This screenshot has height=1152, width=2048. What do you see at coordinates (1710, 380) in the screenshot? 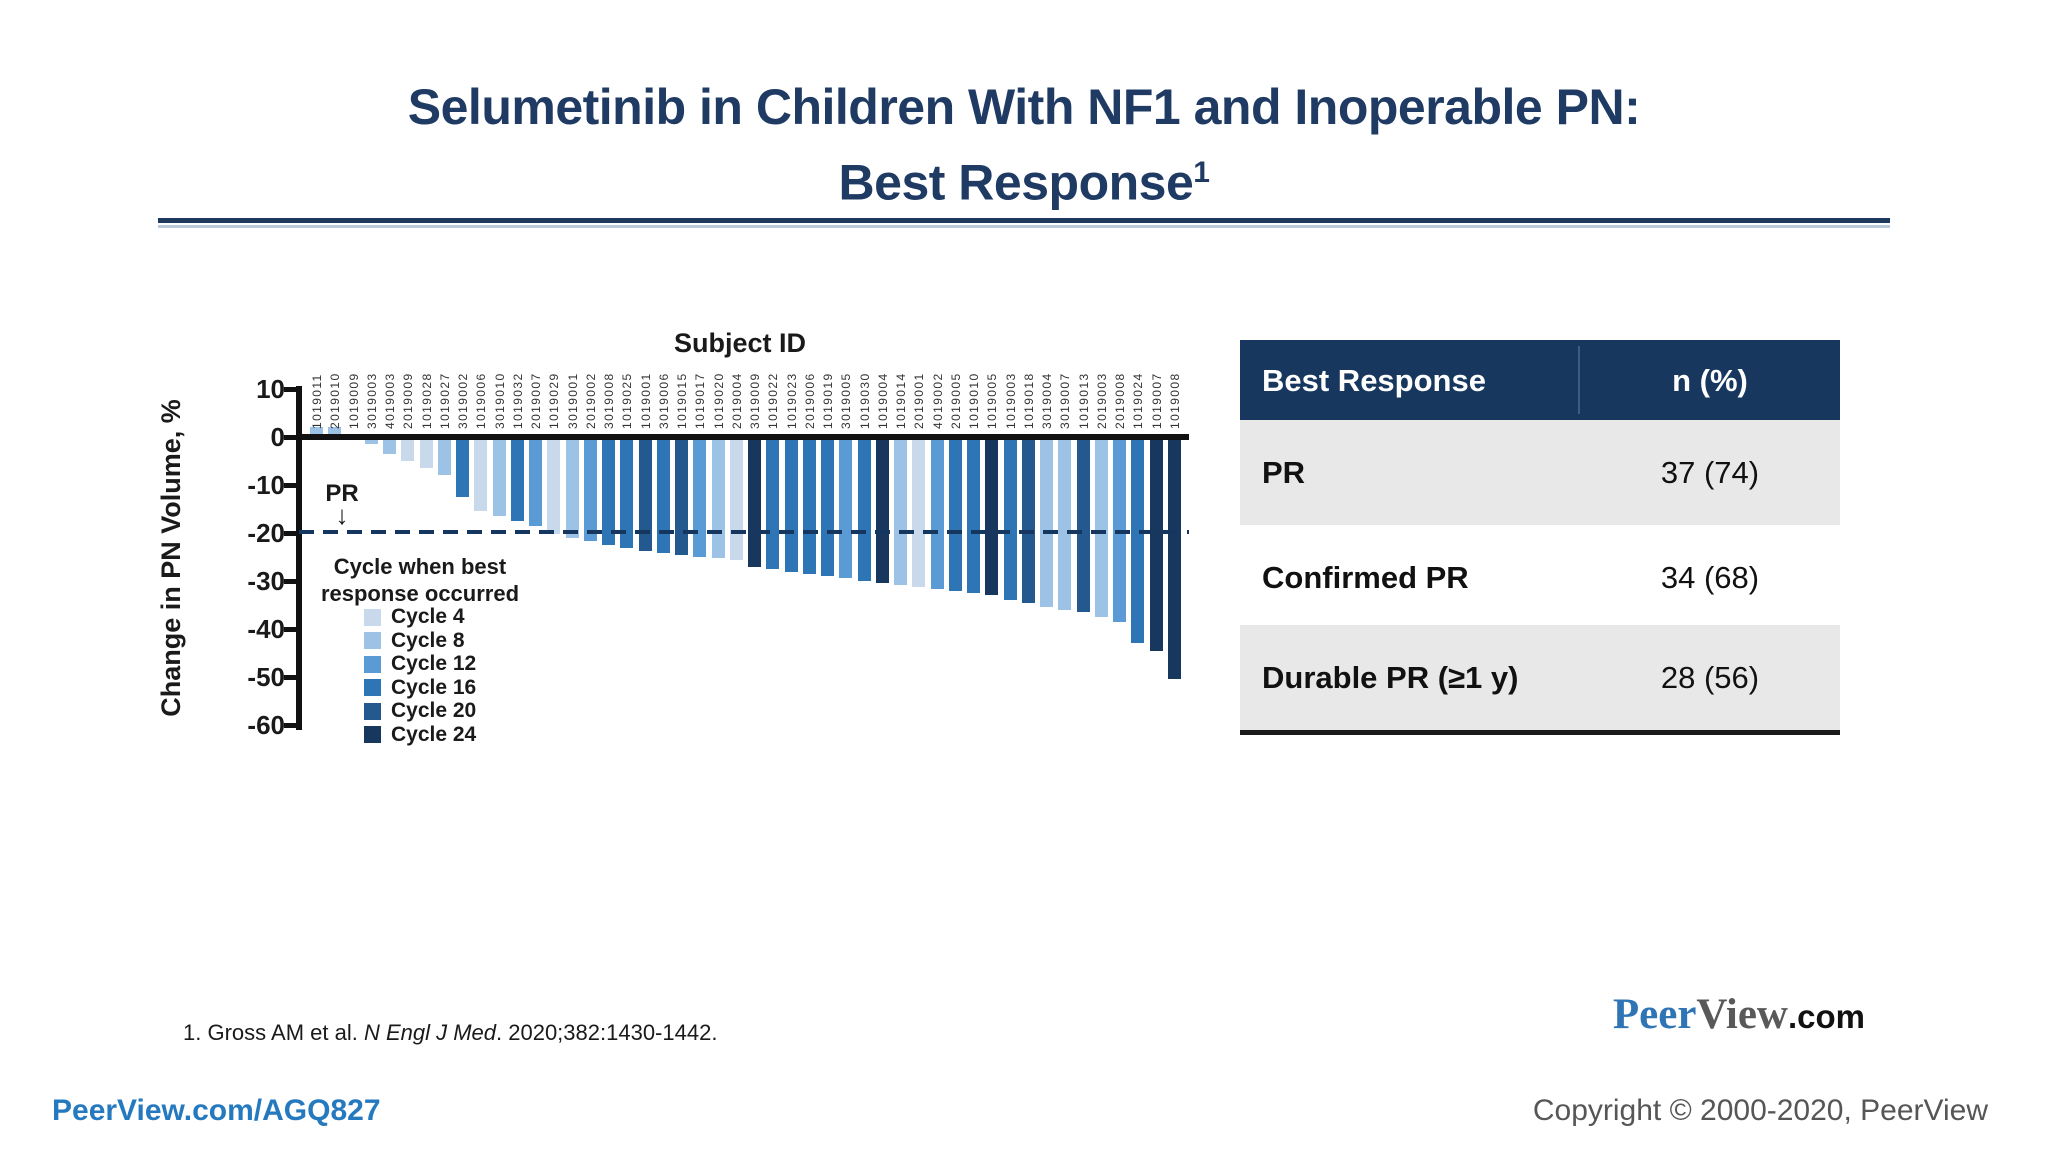
I see `table-header-n-pct: n (%)` at bounding box center [1710, 380].